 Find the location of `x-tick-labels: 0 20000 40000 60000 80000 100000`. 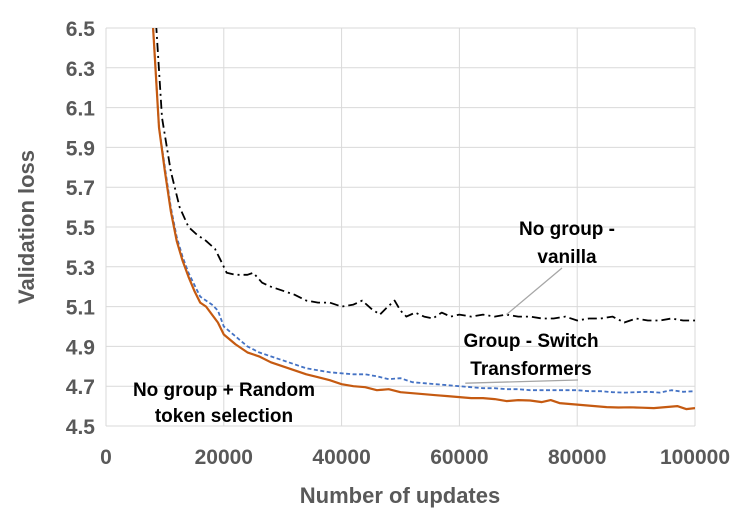

x-tick-labels: 0 20000 40000 60000 80000 100000 is located at coordinates (415, 457).